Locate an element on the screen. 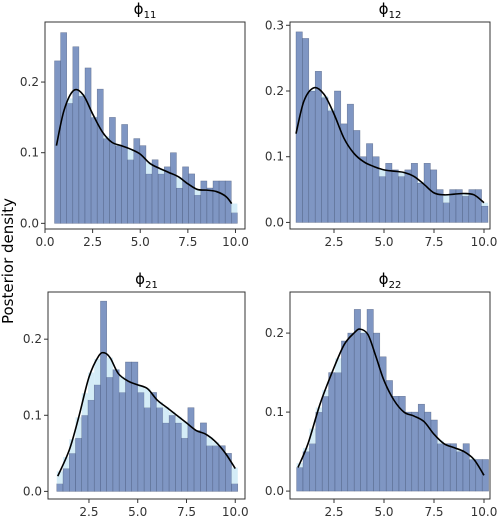 The height and width of the screenshot is (522, 498). title-subscript: 12 is located at coordinates (395, 15).